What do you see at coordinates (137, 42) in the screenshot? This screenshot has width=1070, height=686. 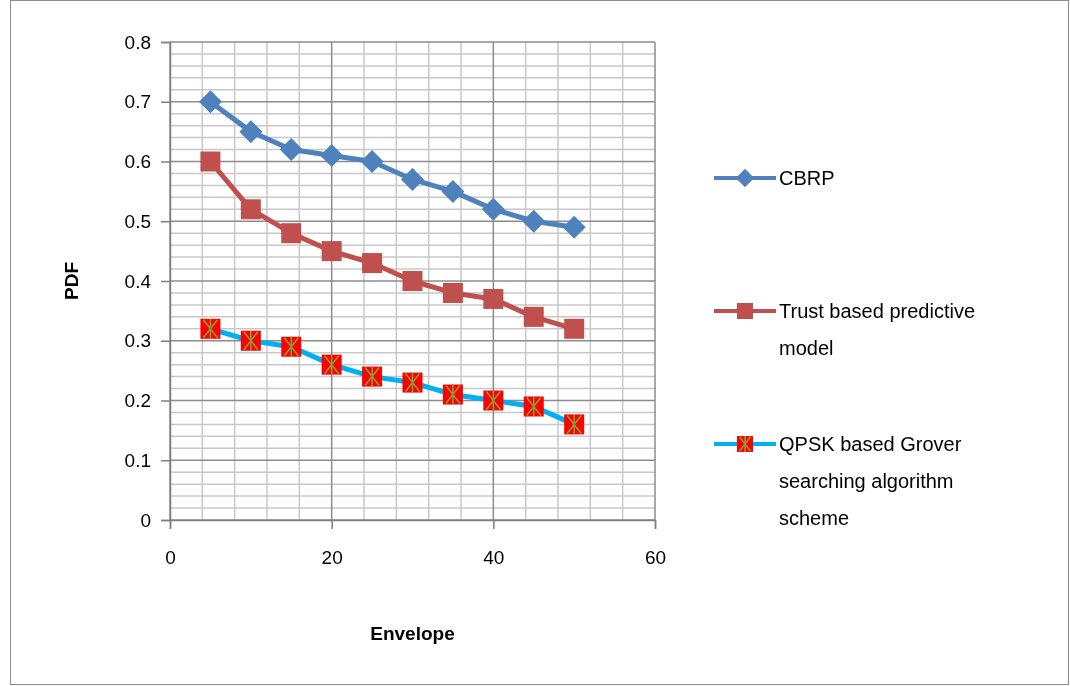 I see `y-tick-label: 0.8` at bounding box center [137, 42].